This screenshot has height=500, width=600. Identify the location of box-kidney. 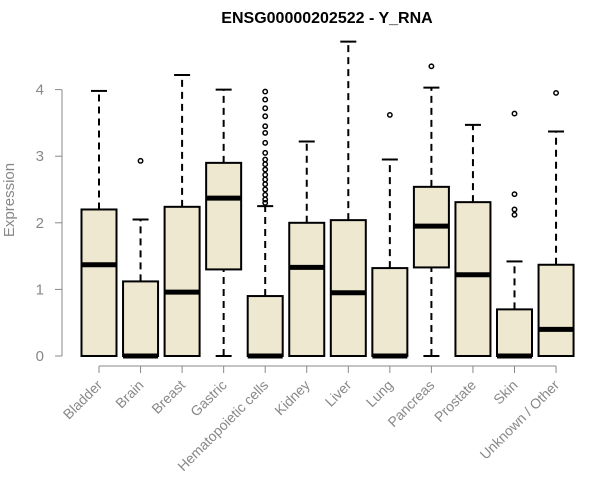
(307, 248).